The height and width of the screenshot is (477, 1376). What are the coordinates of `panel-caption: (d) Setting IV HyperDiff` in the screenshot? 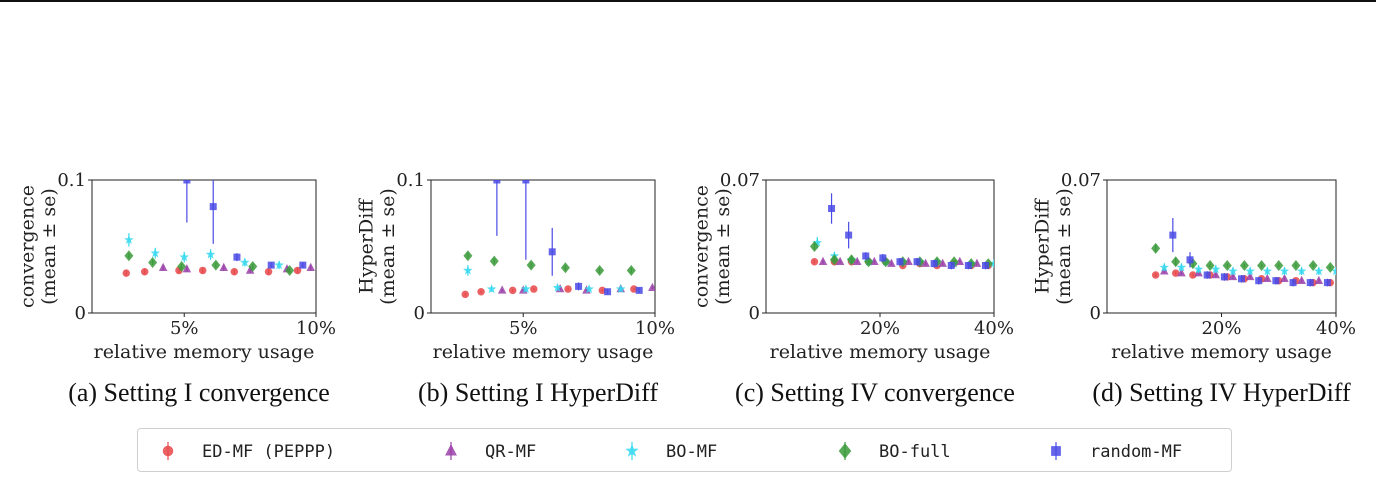 It's located at (1221, 392).